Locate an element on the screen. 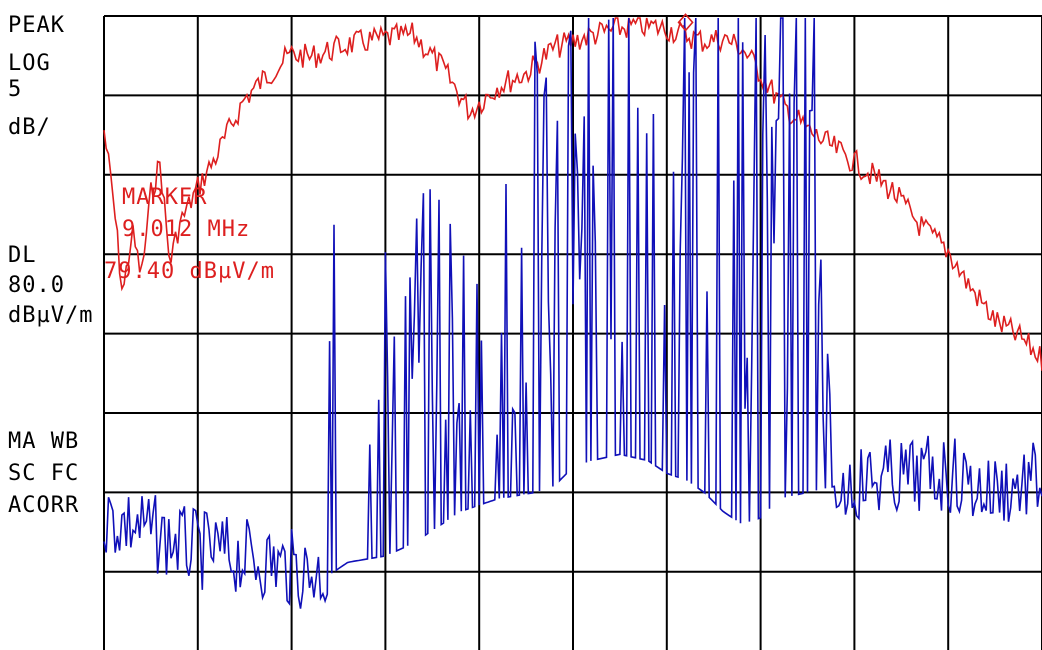 Image resolution: width=1042 pixels, height=650 pixels. display-line-title: DL is located at coordinates (22, 255).